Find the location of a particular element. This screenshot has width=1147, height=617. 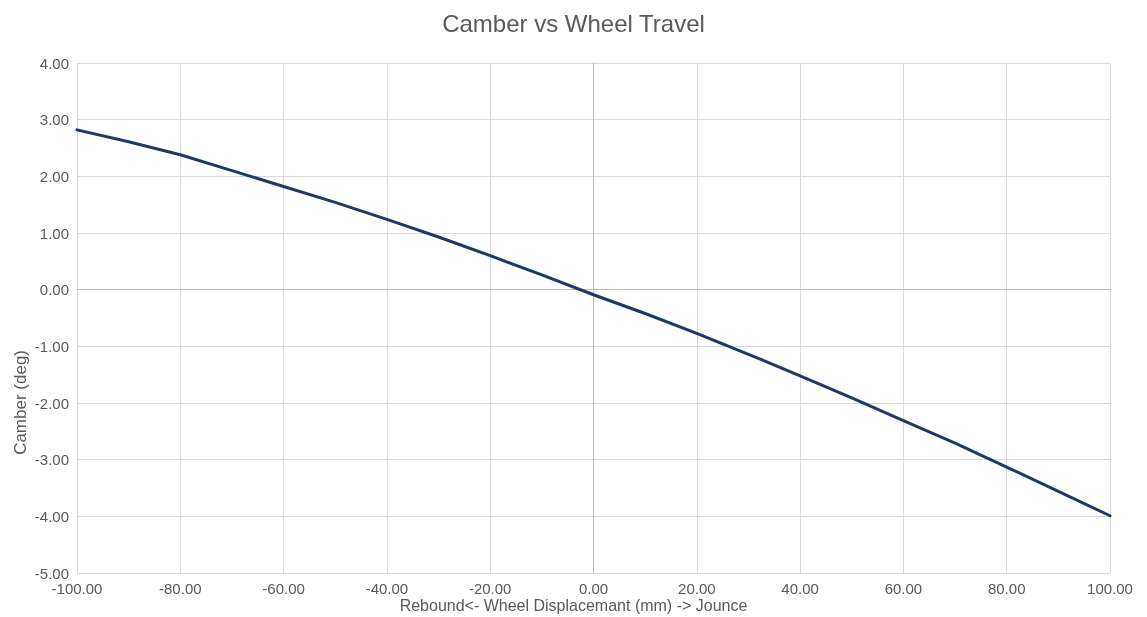

x-tick-label: 40.00 is located at coordinates (800, 588).